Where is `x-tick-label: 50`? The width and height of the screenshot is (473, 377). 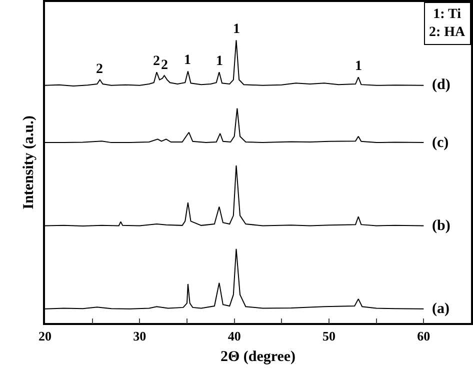
x-tick-label: 50 is located at coordinates (329, 336).